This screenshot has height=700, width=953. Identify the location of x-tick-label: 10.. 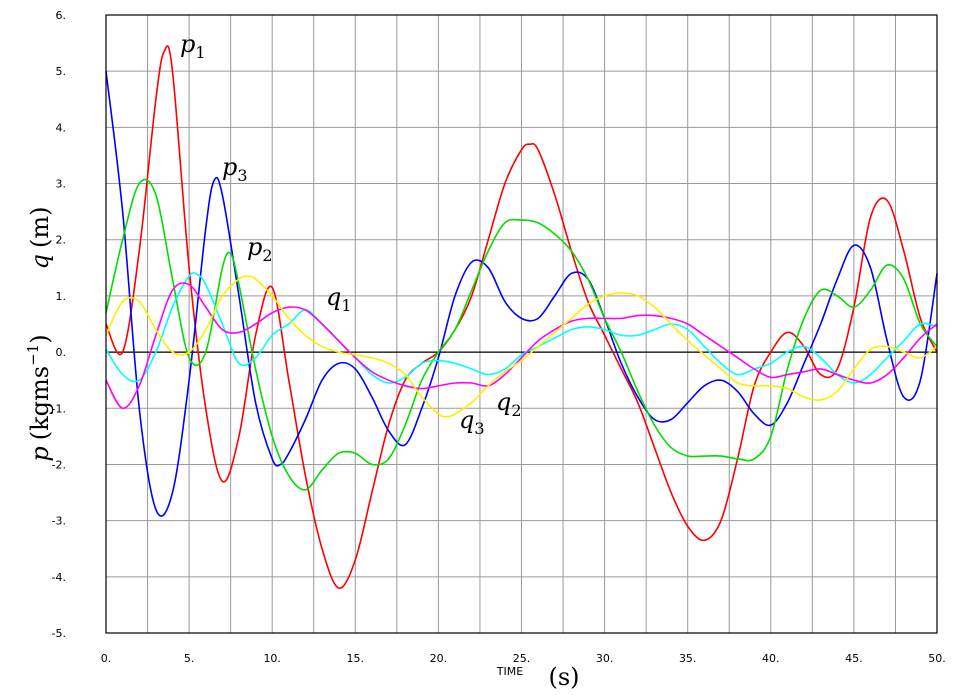
(272, 658).